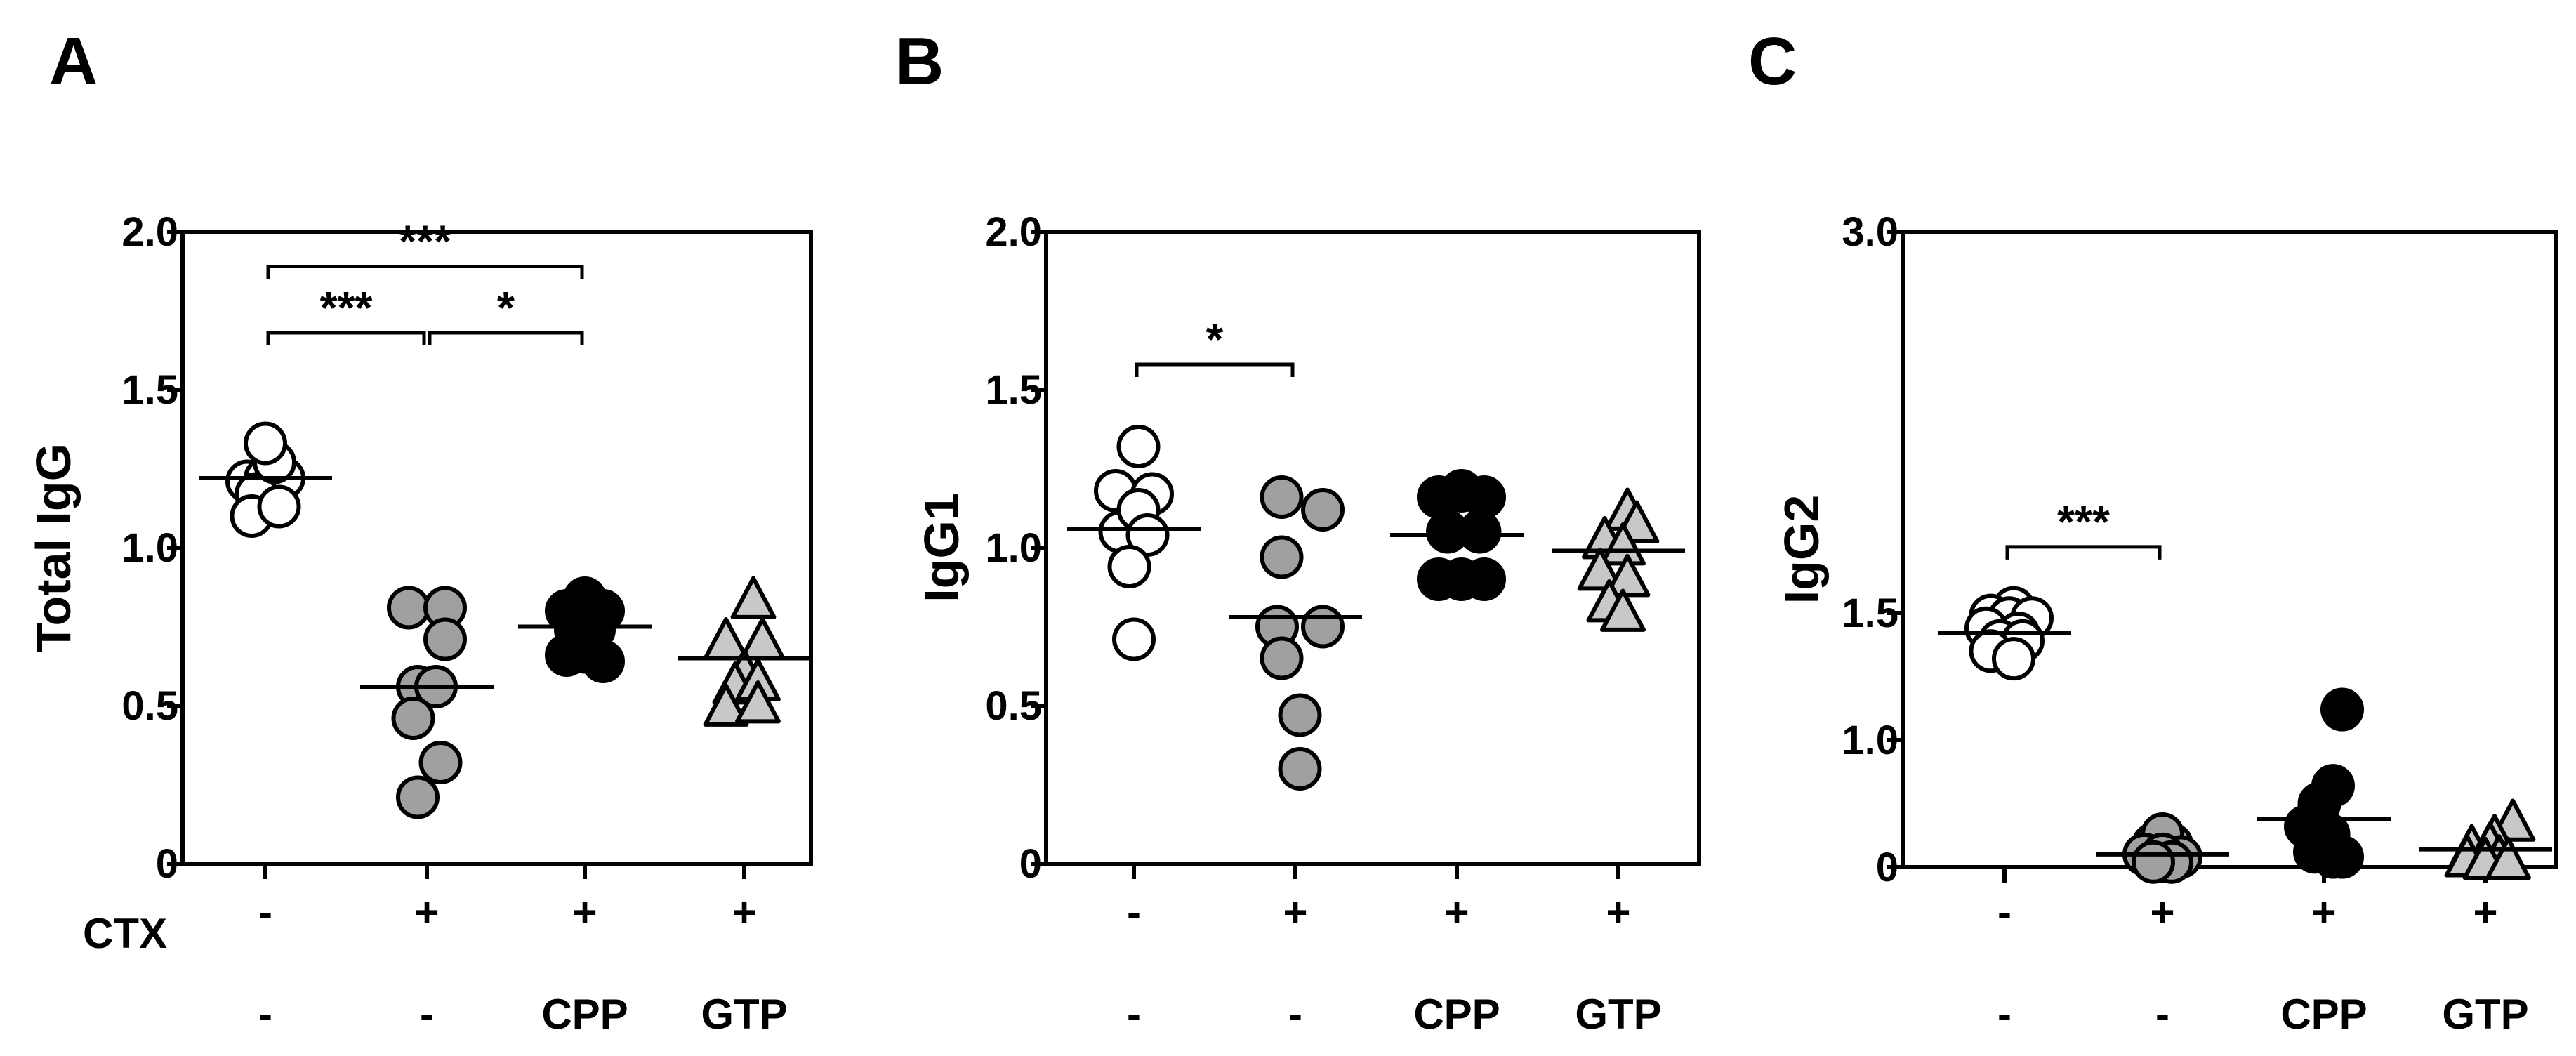 Image resolution: width=2576 pixels, height=1056 pixels. I want to click on y-axis-label: IgG2, so click(1801, 550).